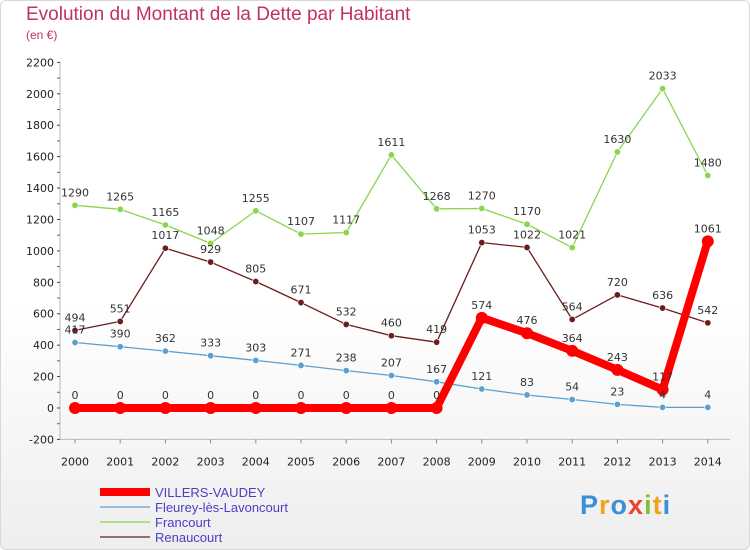 The image size is (750, 550). What do you see at coordinates (625, 505) in the screenshot?
I see `proxiti-logo: Proxiti` at bounding box center [625, 505].